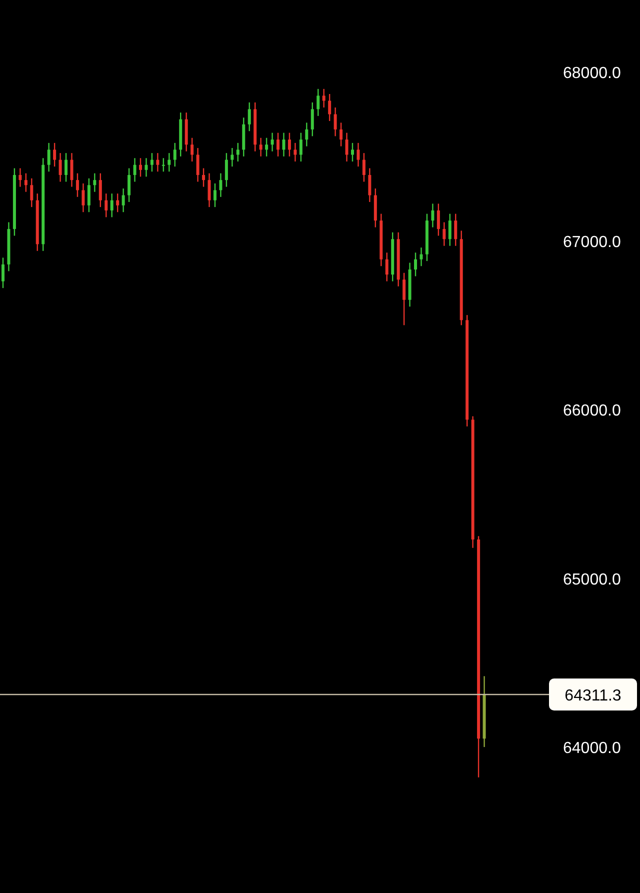 This screenshot has height=893, width=640. Describe the element at coordinates (593, 696) in the screenshot. I see `ref-line-label: 64311.3` at that location.